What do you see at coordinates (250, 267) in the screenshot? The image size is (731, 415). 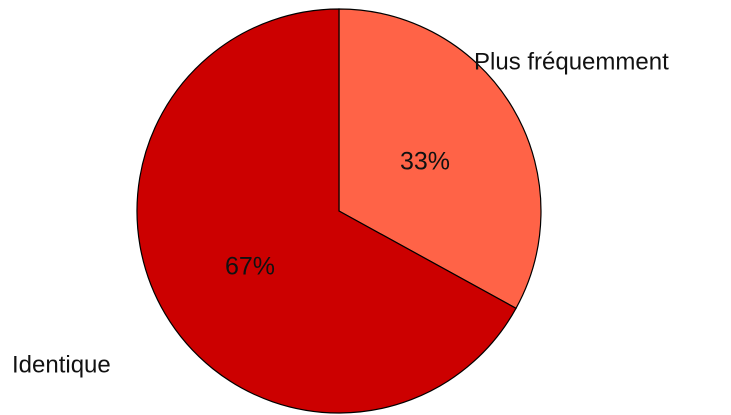 I see `percent-label-2: 67%` at bounding box center [250, 267].